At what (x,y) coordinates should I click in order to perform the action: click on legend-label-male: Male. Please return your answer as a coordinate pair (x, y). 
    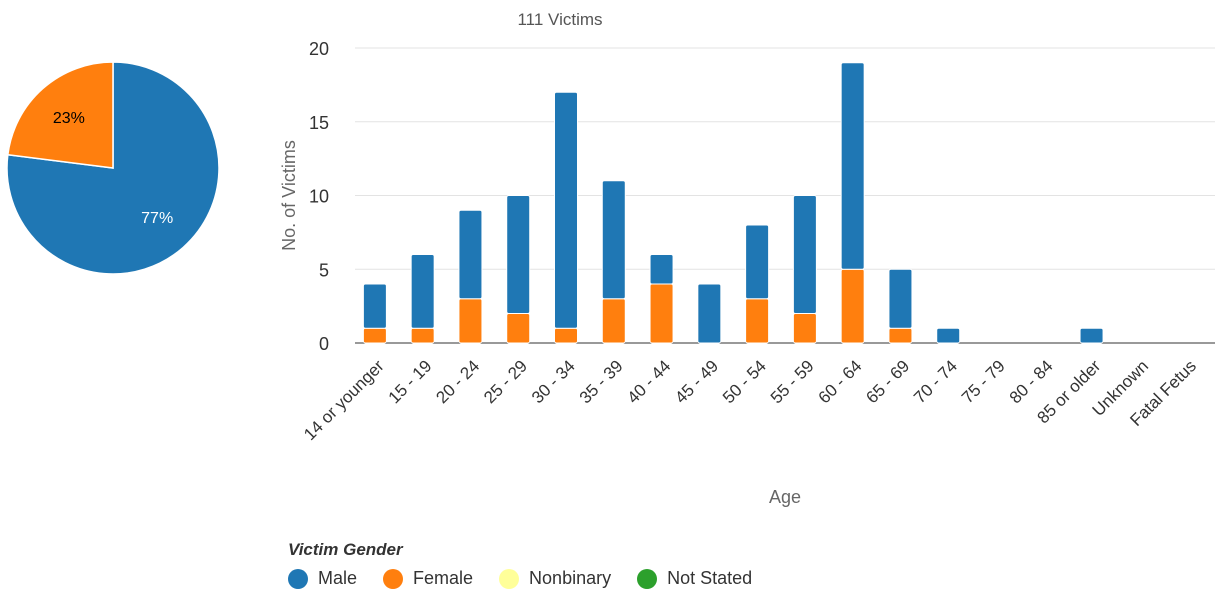
    Looking at the image, I should click on (338, 578).